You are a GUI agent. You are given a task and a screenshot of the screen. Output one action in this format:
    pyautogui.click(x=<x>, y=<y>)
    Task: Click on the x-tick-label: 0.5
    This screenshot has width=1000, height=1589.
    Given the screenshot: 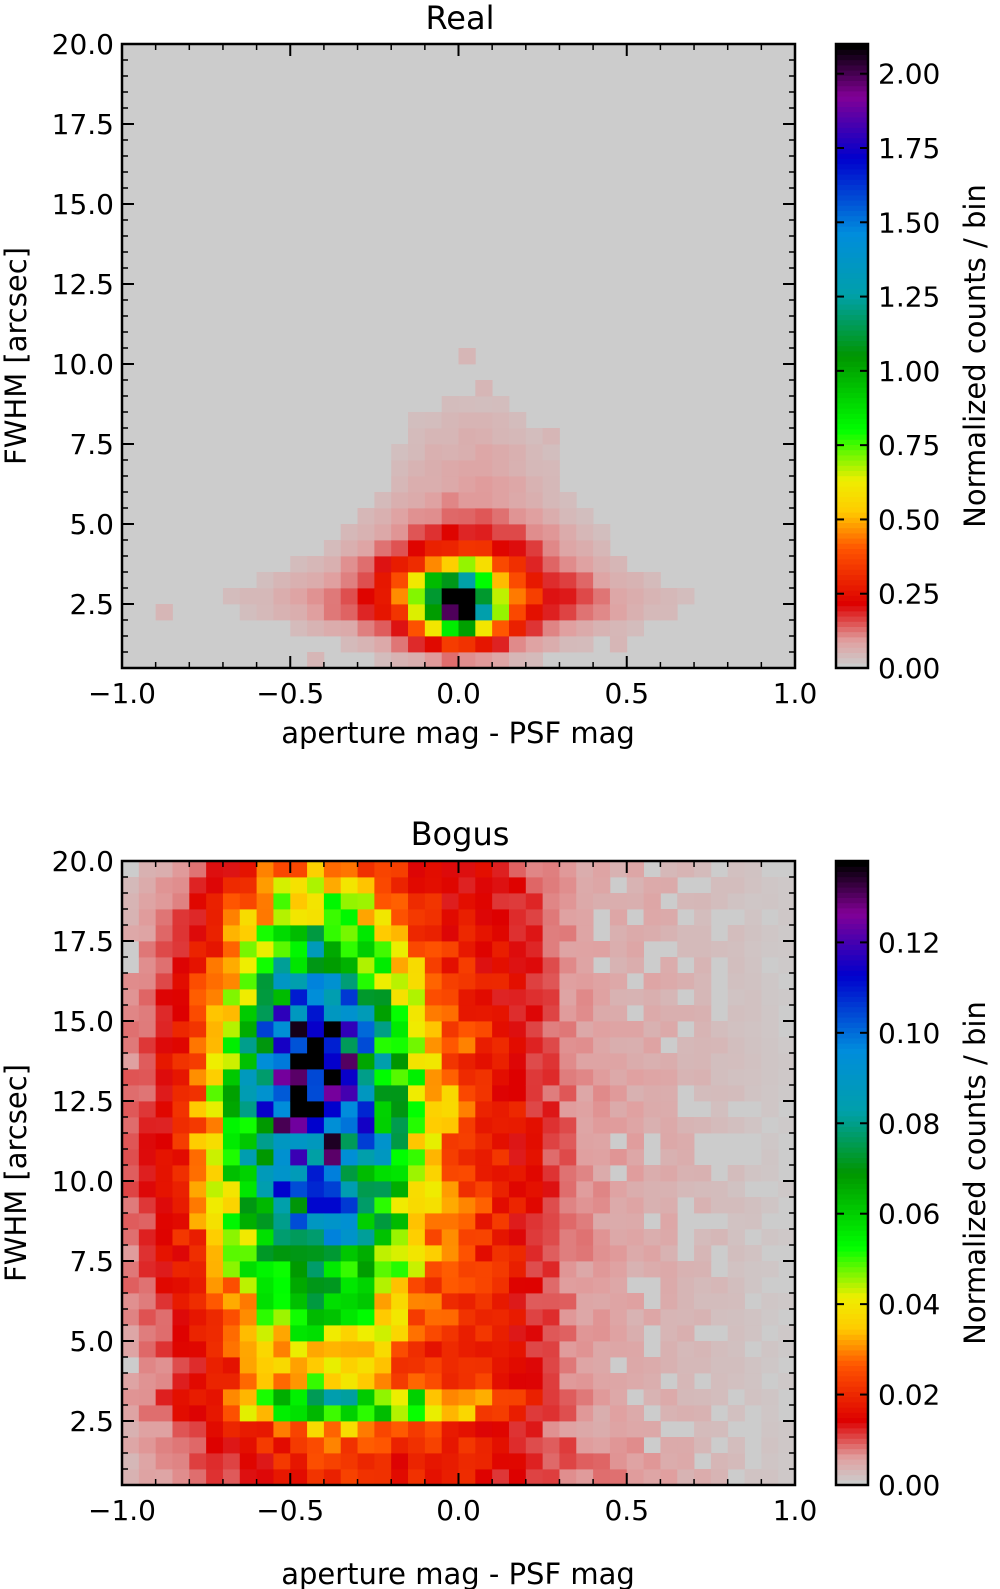 What is the action you would take?
    pyautogui.click(x=626, y=693)
    